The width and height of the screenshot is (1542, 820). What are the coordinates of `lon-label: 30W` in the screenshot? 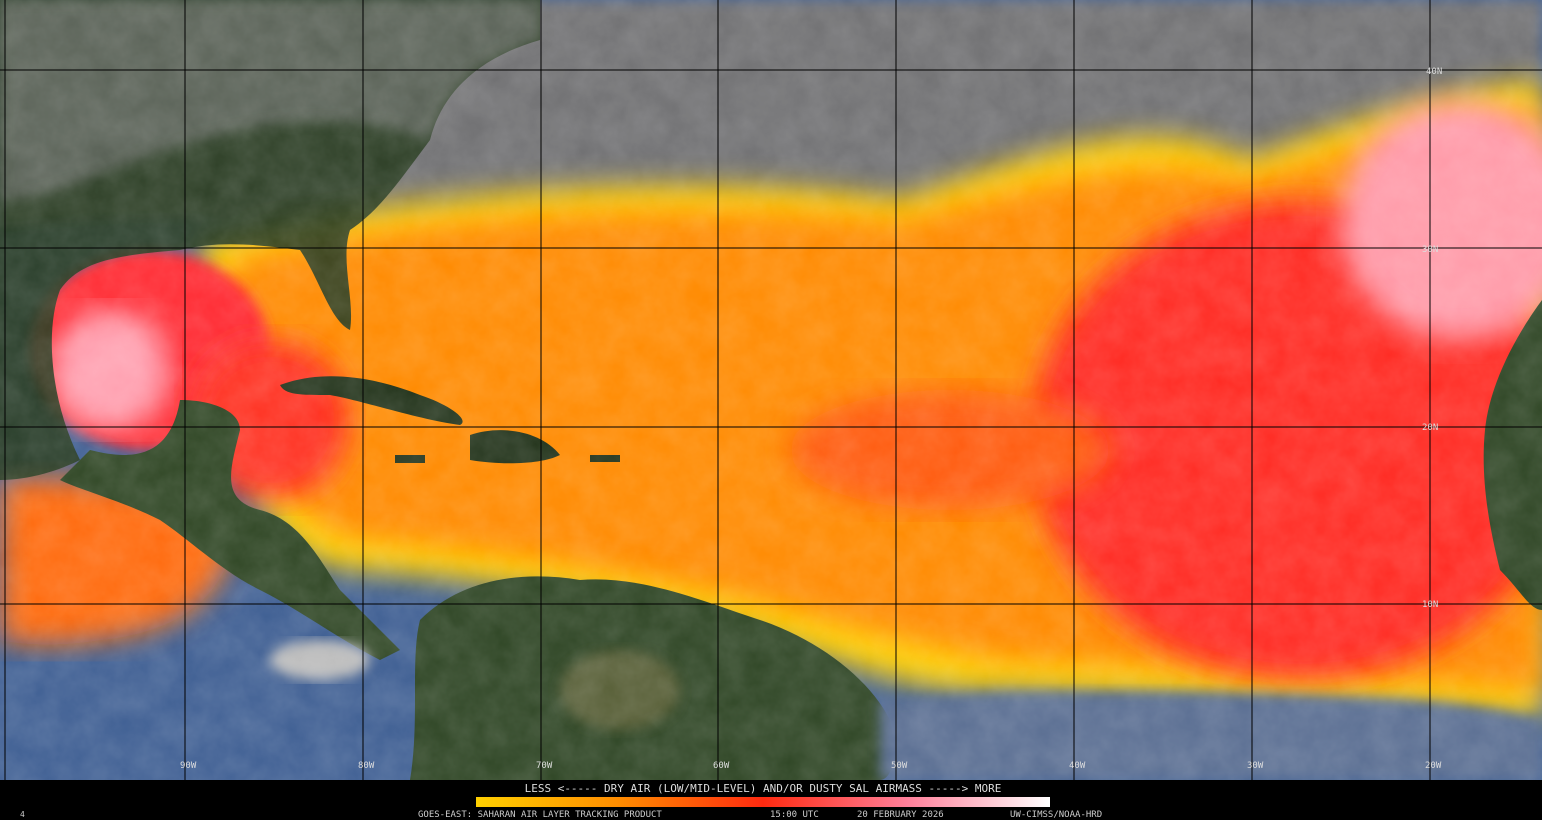 It's located at (1255, 766).